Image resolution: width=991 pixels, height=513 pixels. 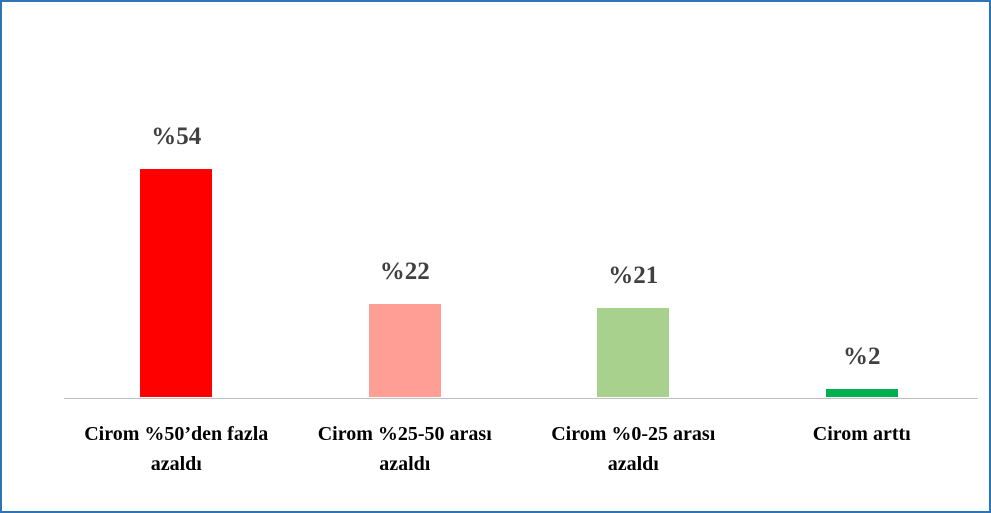 I want to click on x-tick-label: Cirom %50’den fazla azaldı, so click(x=176, y=449).